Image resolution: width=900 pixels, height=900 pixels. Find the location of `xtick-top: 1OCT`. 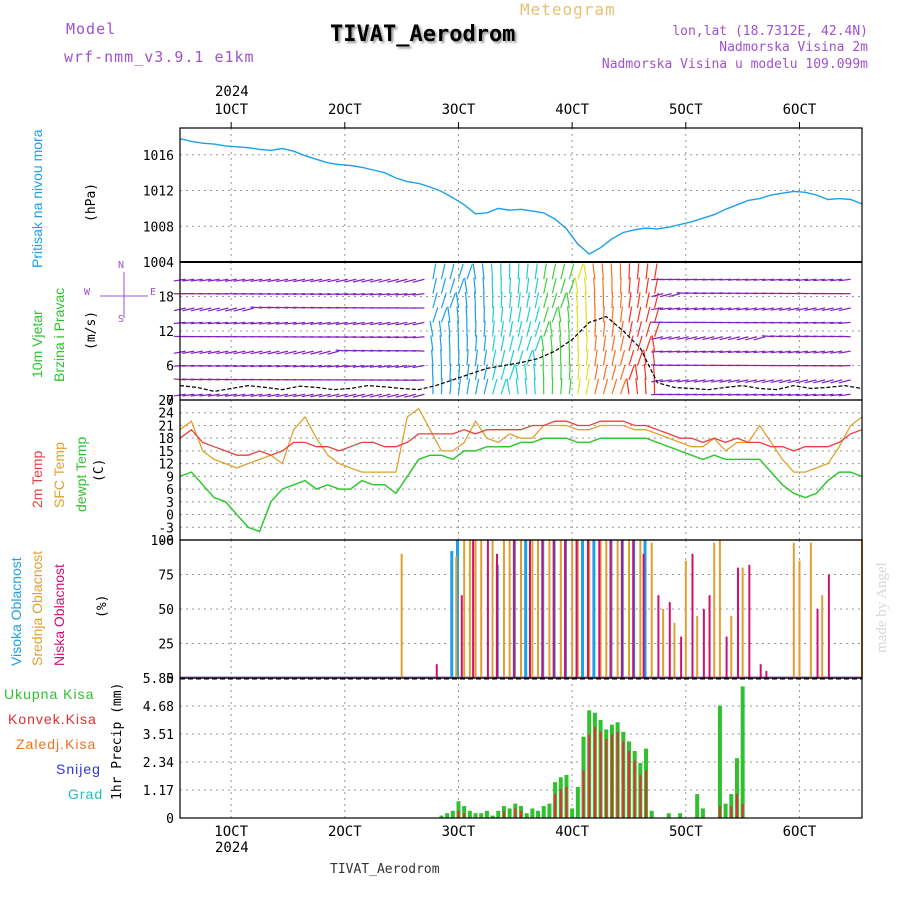

xtick-top: 1OCT is located at coordinates (231, 110).